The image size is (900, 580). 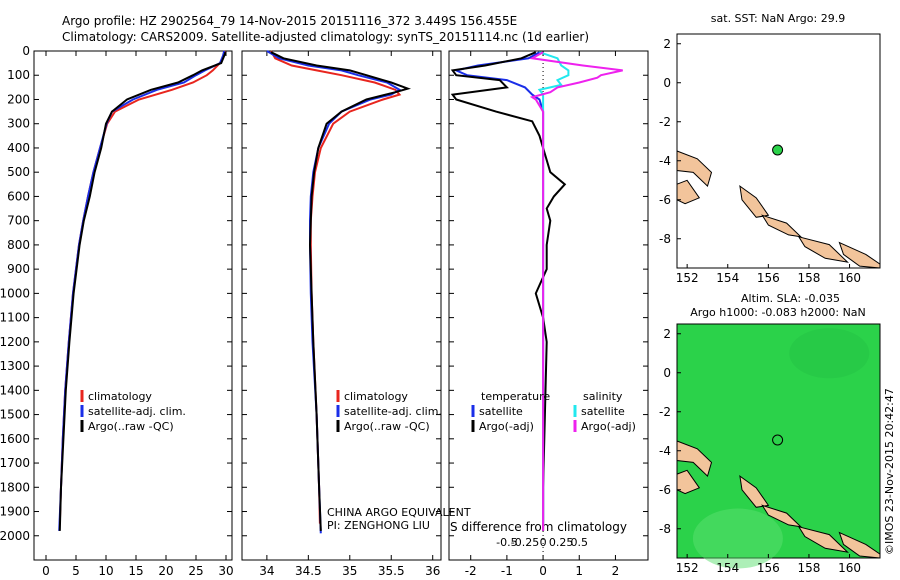 What do you see at coordinates (15, 415) in the screenshot?
I see `depth-tick-label: 1500` at bounding box center [15, 415].